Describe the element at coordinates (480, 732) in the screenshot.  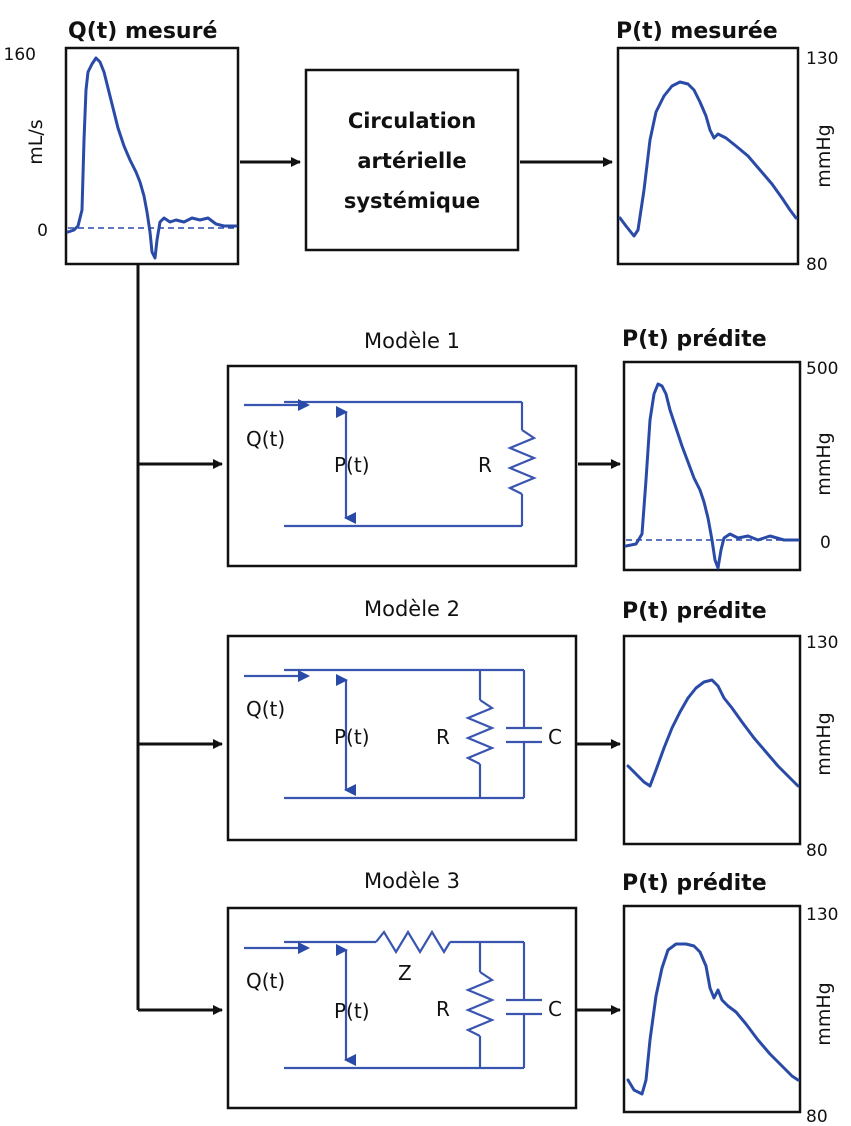
I see `model2-resistor-r` at that location.